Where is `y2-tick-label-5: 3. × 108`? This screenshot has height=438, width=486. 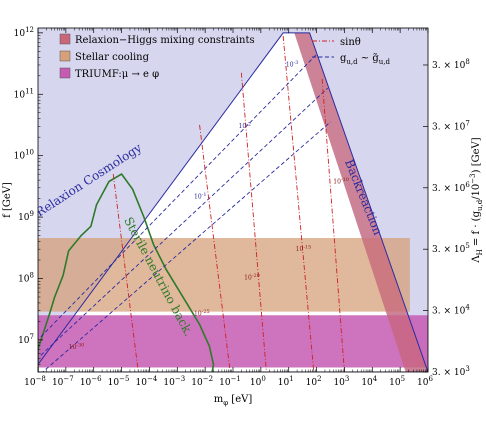
y2-tick-label-5: 3. × 108 is located at coordinates (451, 64).